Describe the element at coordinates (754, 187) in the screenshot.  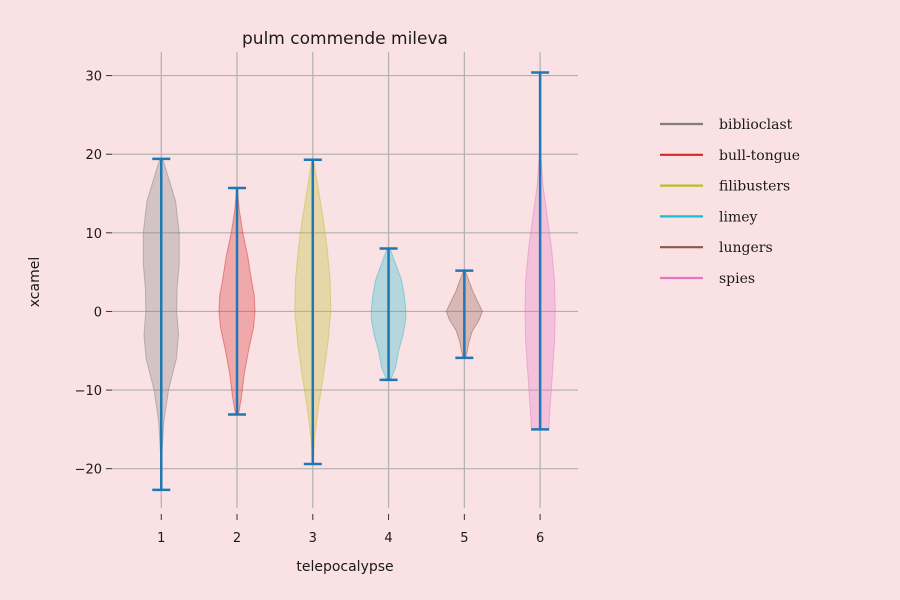
I see `legend-label: filibusters` at that location.